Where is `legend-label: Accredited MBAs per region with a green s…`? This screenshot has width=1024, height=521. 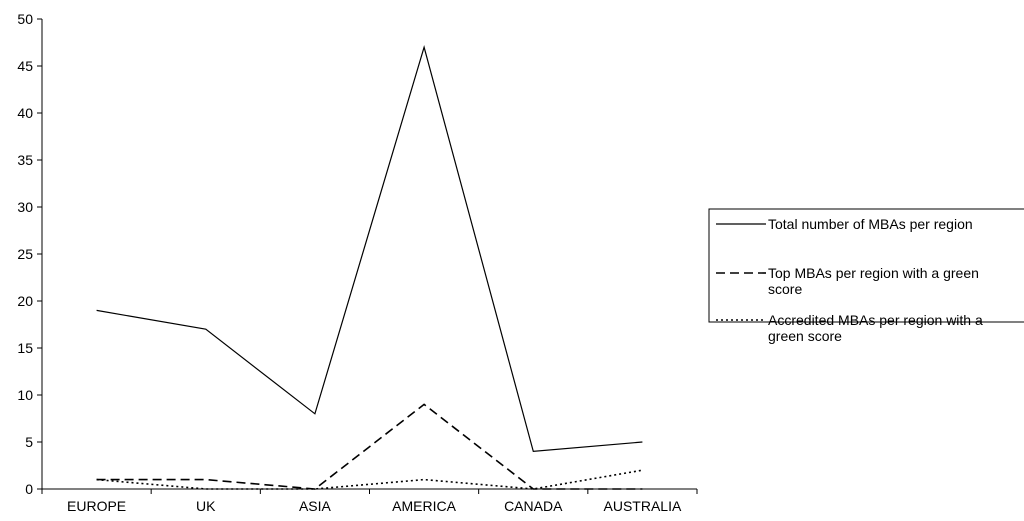 legend-label: Accredited MBAs per region with a green s… is located at coordinates (875, 328).